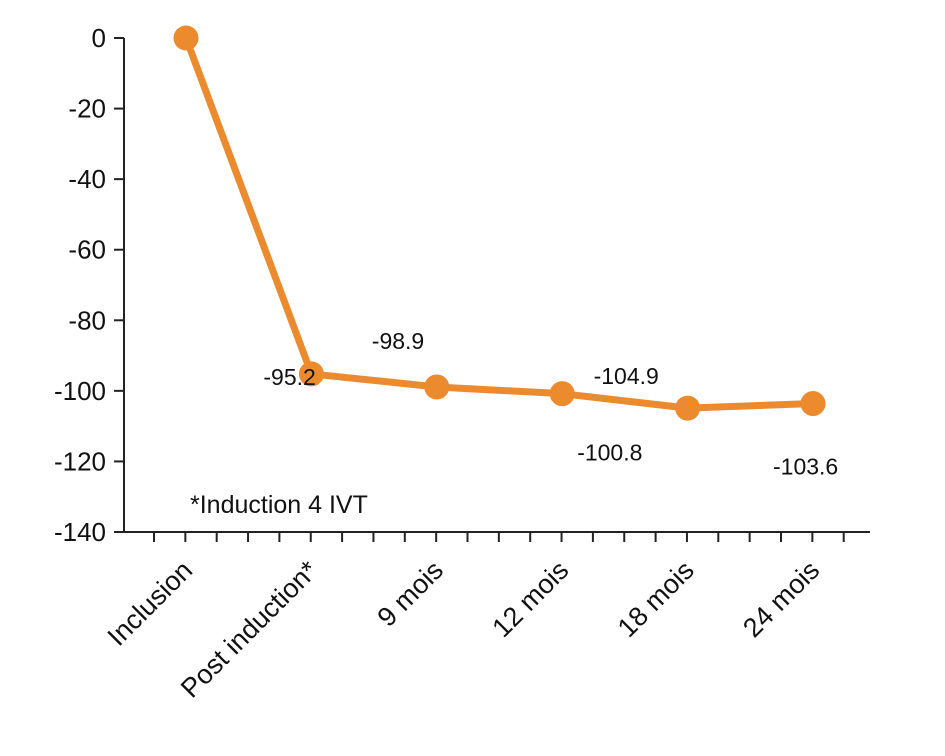 Image resolution: width=945 pixels, height=756 pixels. Describe the element at coordinates (410, 593) in the screenshot. I see `x-category-label: 9 mois` at that location.